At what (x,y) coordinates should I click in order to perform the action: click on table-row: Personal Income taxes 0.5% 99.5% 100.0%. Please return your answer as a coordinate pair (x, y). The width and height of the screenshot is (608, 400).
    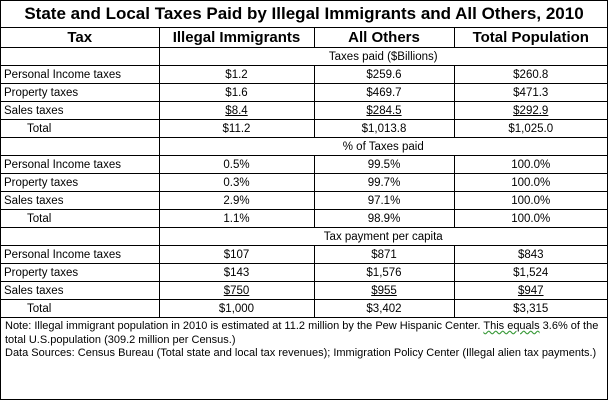
    Looking at the image, I should click on (304, 164).